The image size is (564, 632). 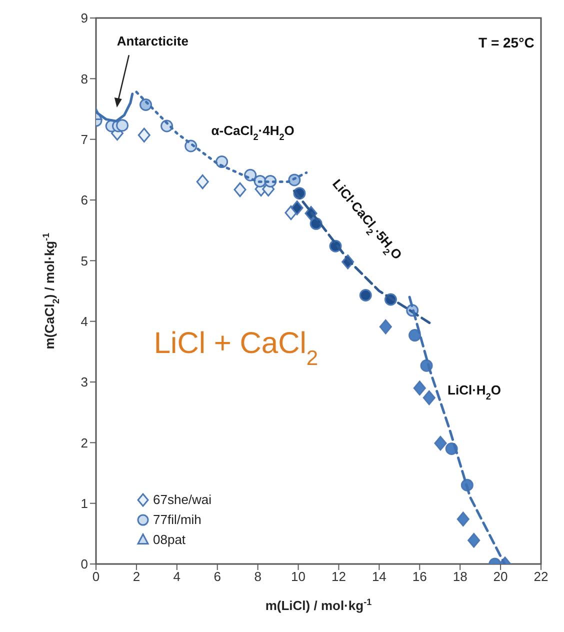 What do you see at coordinates (84, 18) in the screenshot?
I see `y-tick-label: 9` at bounding box center [84, 18].